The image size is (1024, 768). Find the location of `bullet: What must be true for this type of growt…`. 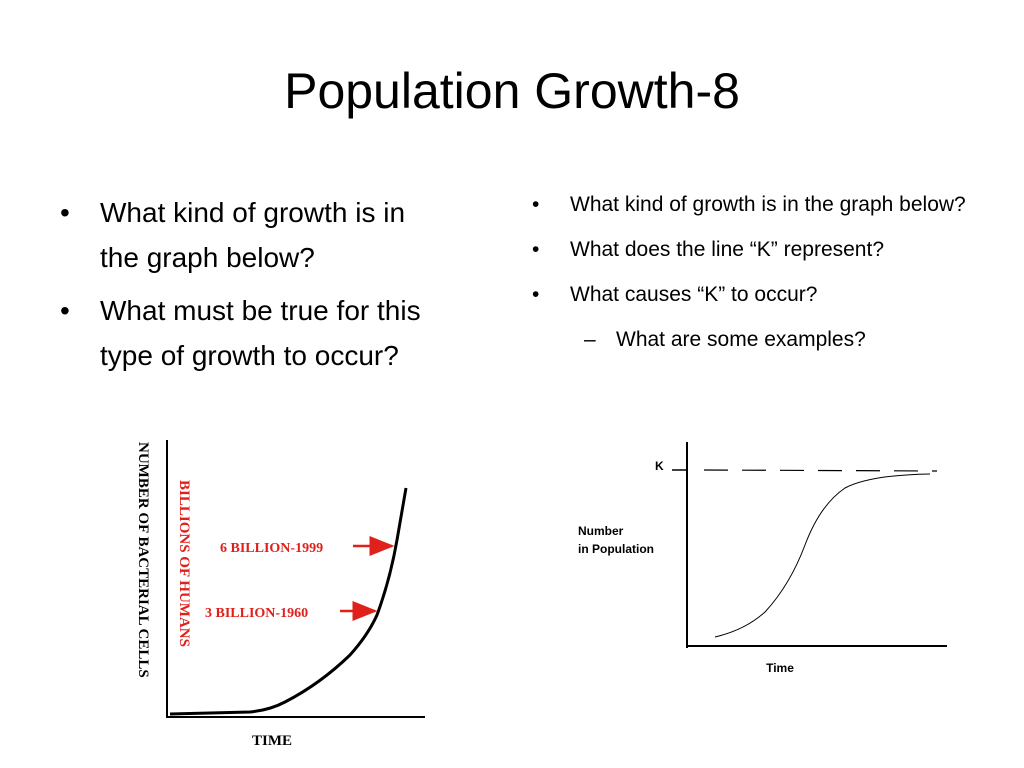

bullet: What must be true for this type of growt… is located at coordinates (255, 333).